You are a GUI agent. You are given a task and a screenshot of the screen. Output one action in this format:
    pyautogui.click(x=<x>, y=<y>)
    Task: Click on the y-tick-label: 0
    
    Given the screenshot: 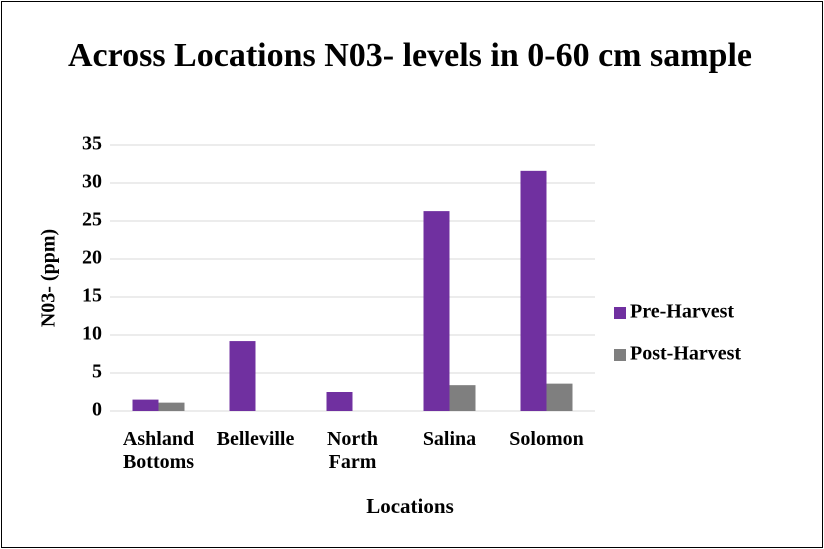 What is the action you would take?
    pyautogui.click(x=97, y=410)
    